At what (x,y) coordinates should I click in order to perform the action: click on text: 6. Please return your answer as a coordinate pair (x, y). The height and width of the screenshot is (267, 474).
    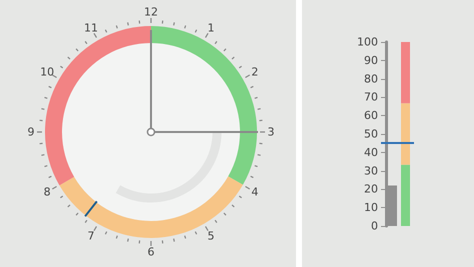
    Looking at the image, I should click on (151, 252).